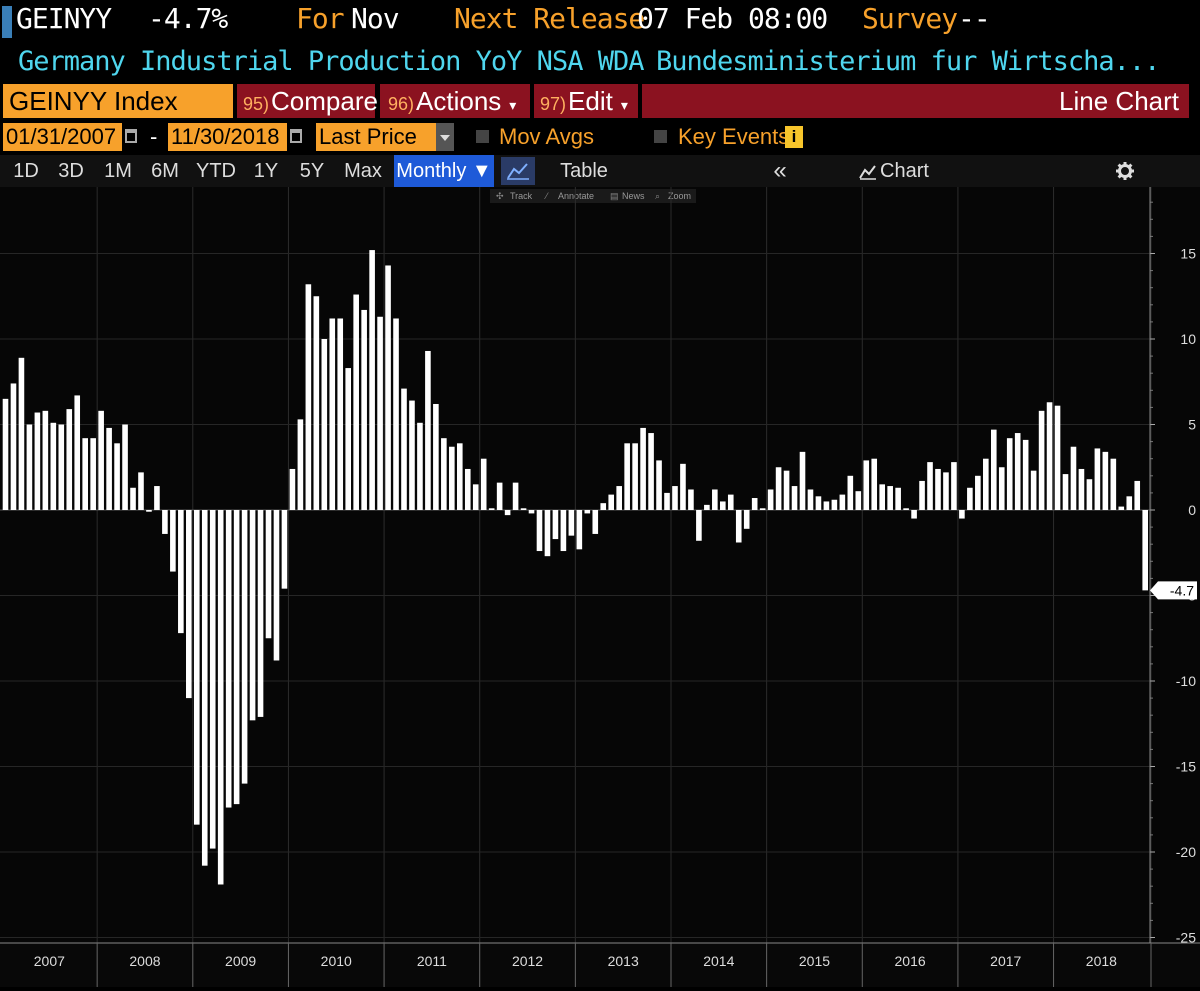  I want to click on news-button: News, so click(633, 196).